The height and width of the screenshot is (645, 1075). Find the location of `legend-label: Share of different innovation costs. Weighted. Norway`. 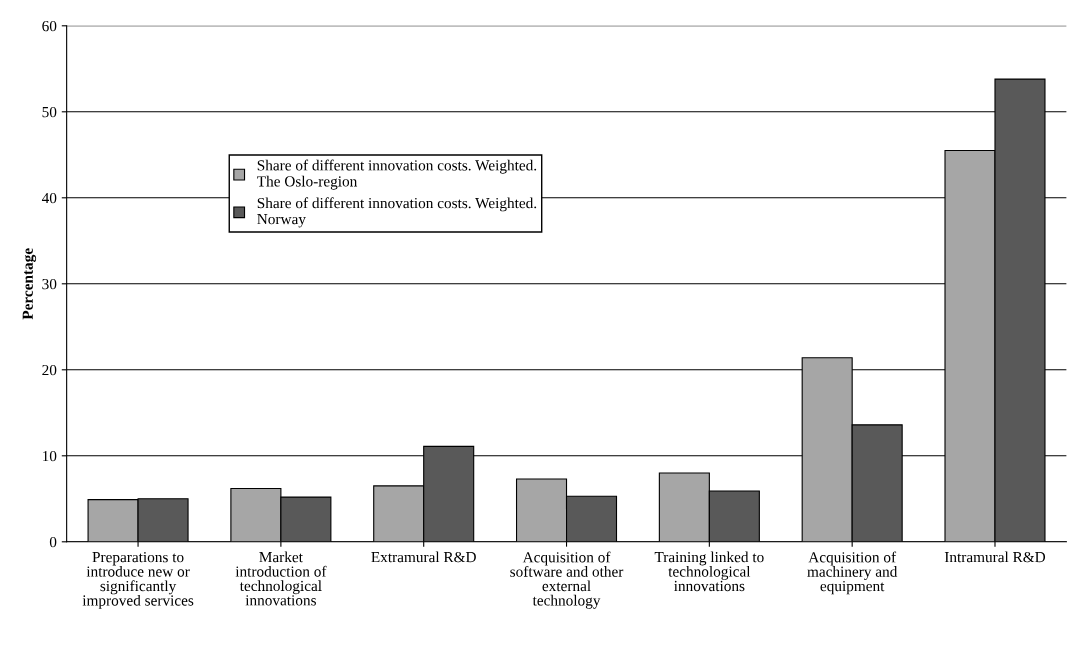

legend-label: Share of different innovation costs. Weighted. Norway is located at coordinates (397, 212).